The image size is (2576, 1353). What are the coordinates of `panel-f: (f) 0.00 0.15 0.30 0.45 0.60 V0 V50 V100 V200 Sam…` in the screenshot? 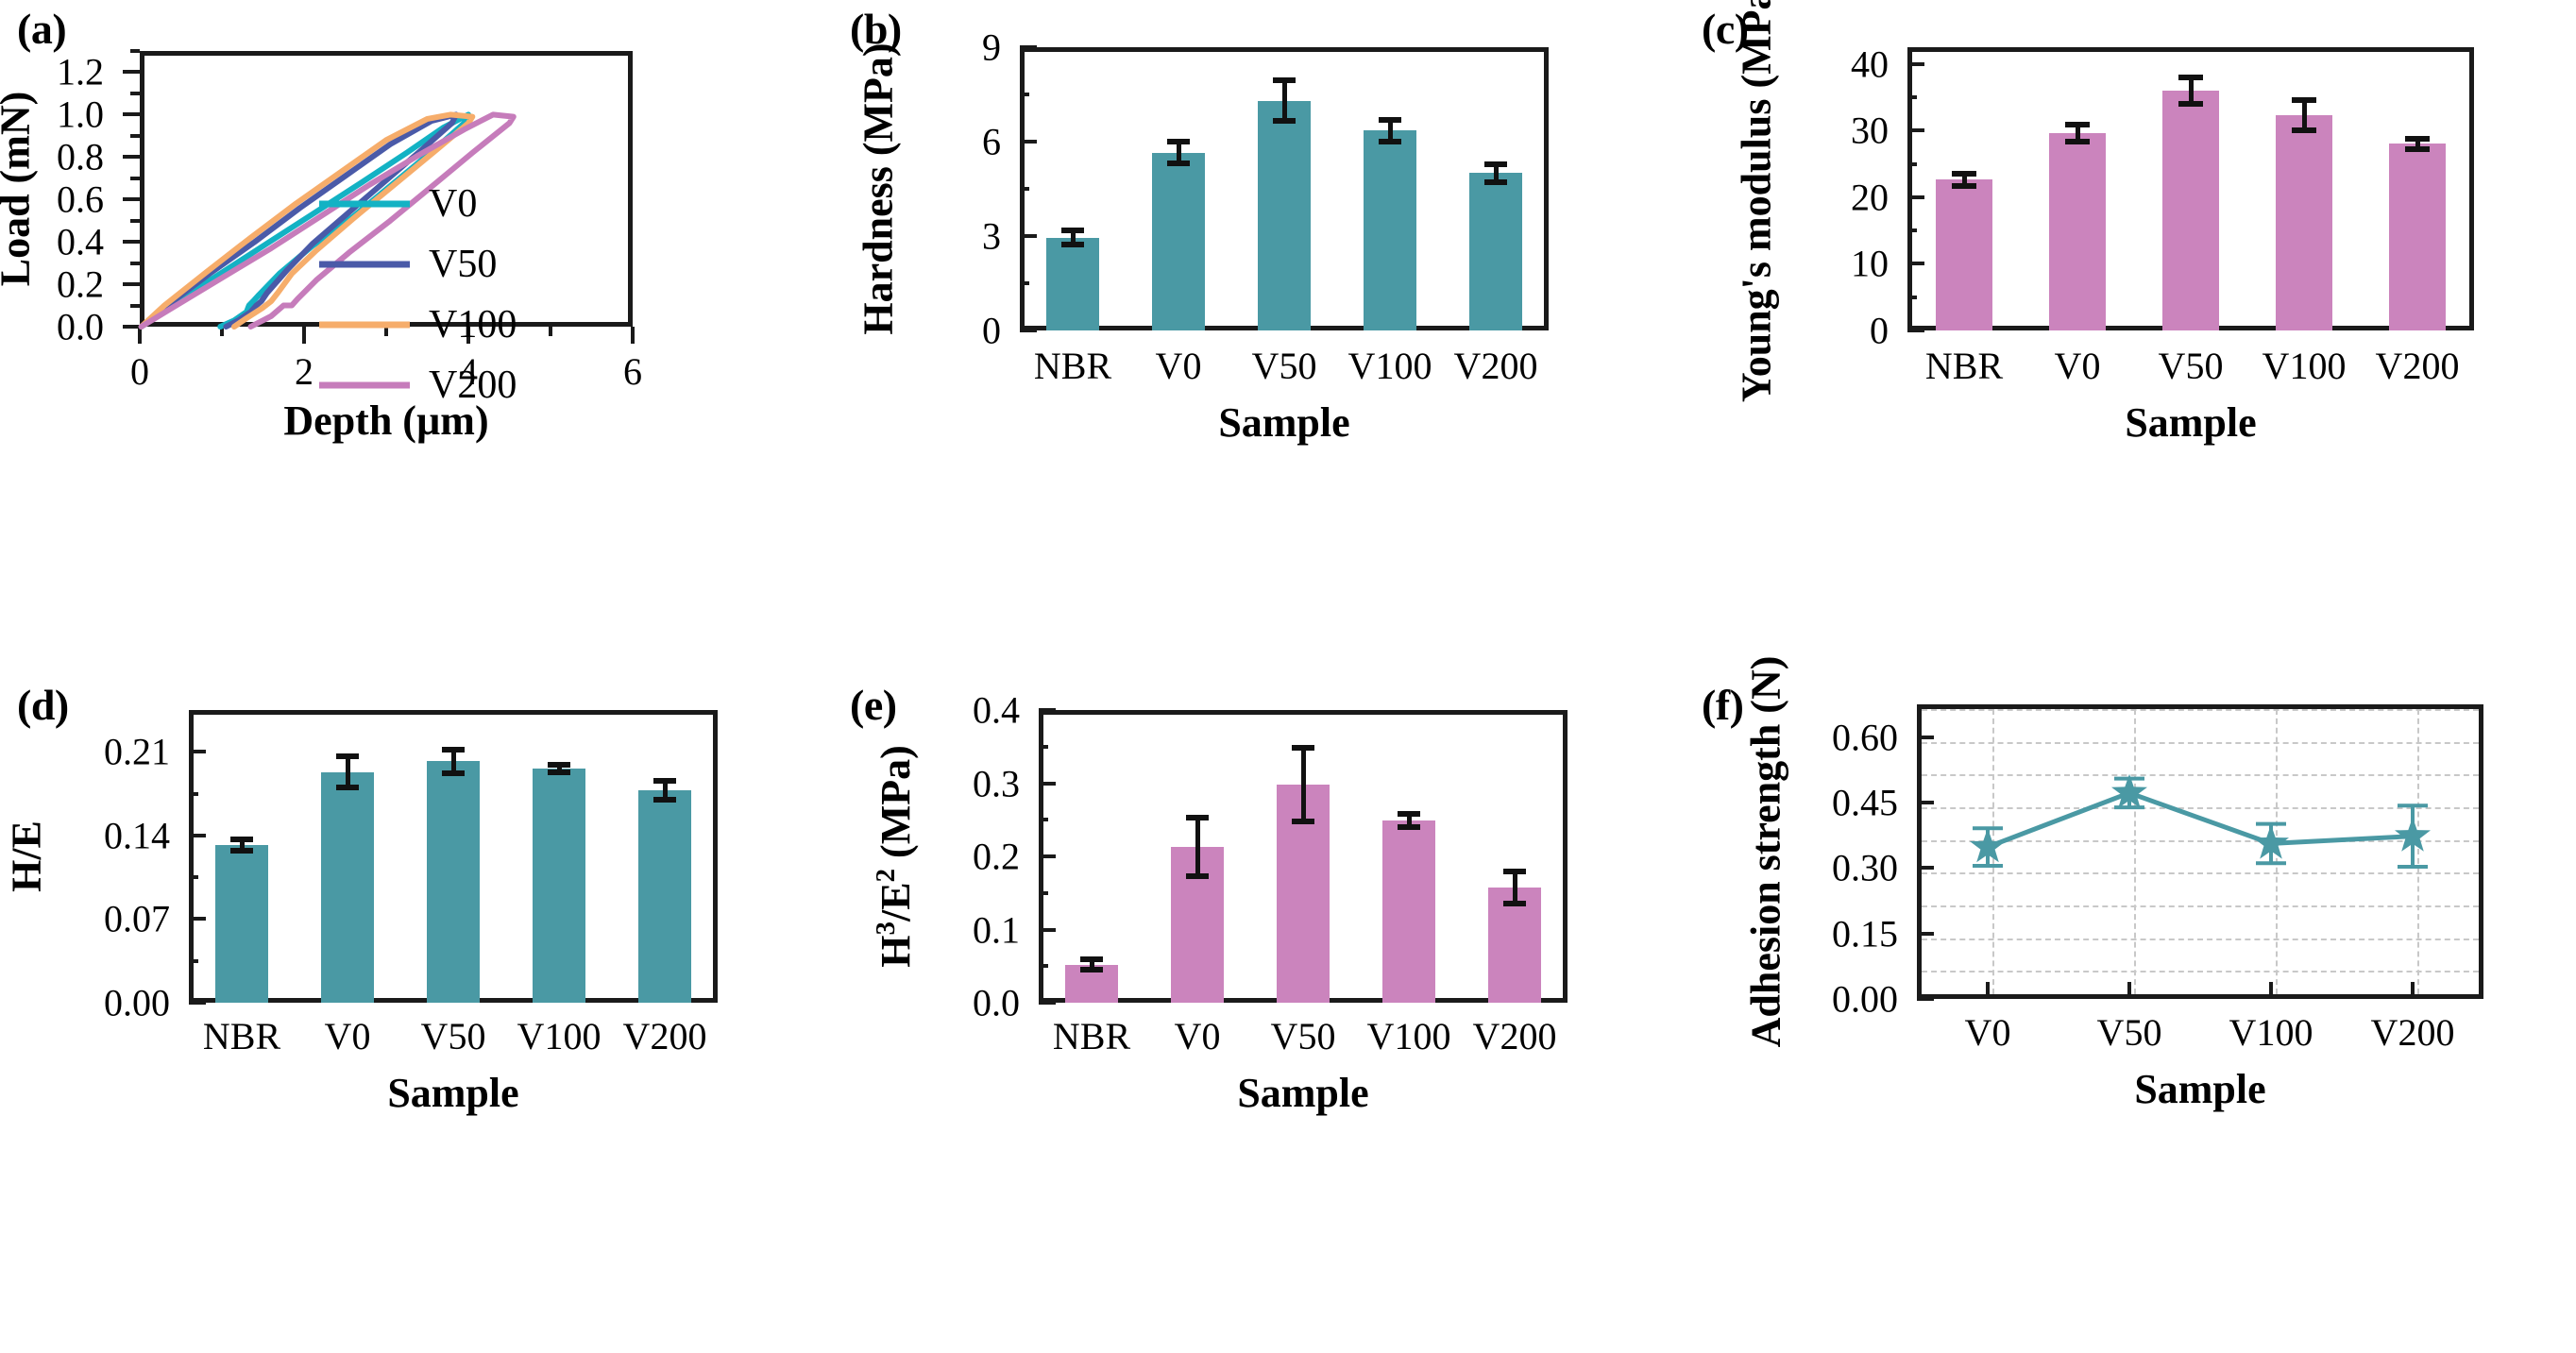 It's located at (2128, 884).